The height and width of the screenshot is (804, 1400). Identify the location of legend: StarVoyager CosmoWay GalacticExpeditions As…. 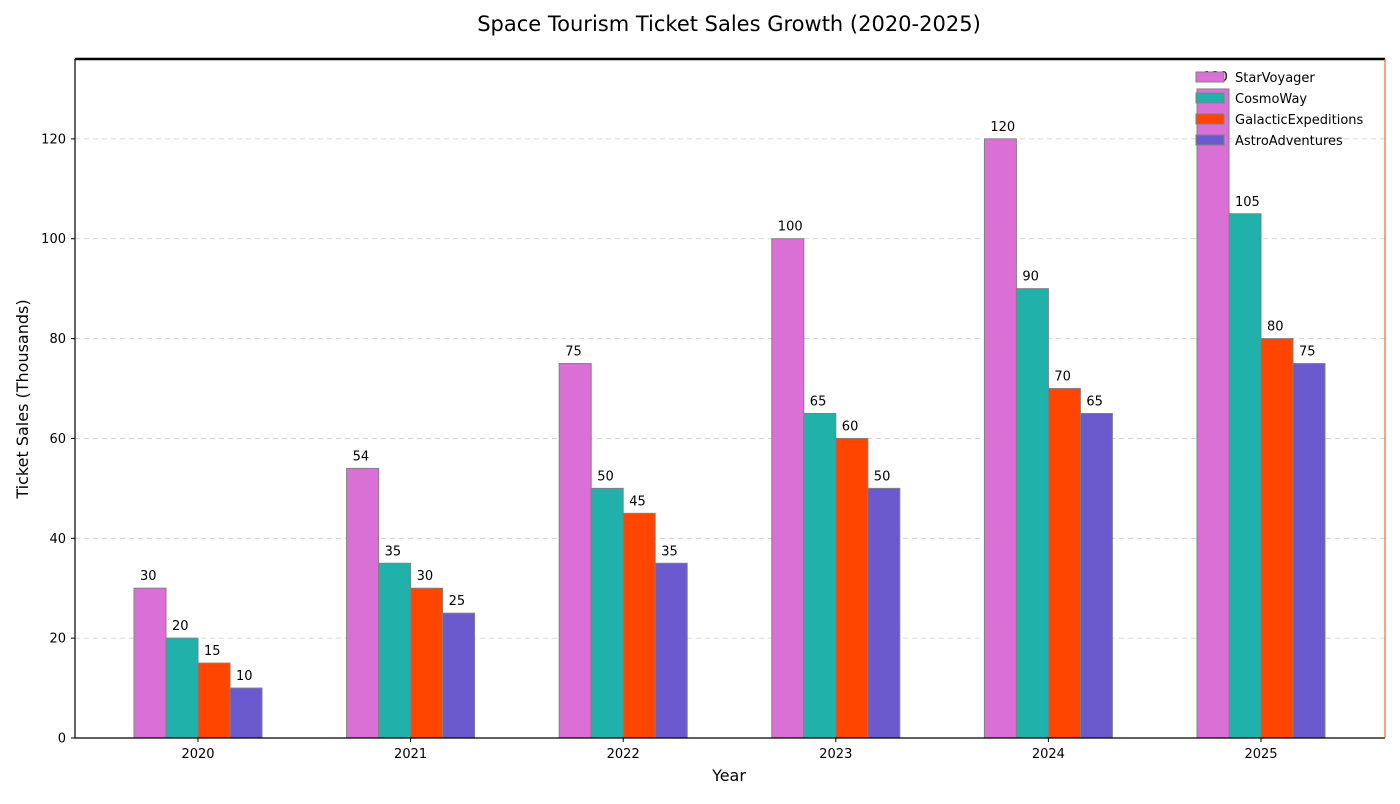
(1279, 110).